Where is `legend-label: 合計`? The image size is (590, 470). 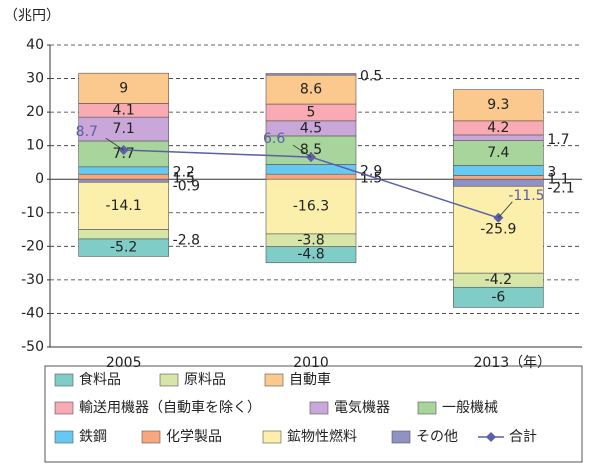
legend-label: 合計 is located at coordinates (523, 437).